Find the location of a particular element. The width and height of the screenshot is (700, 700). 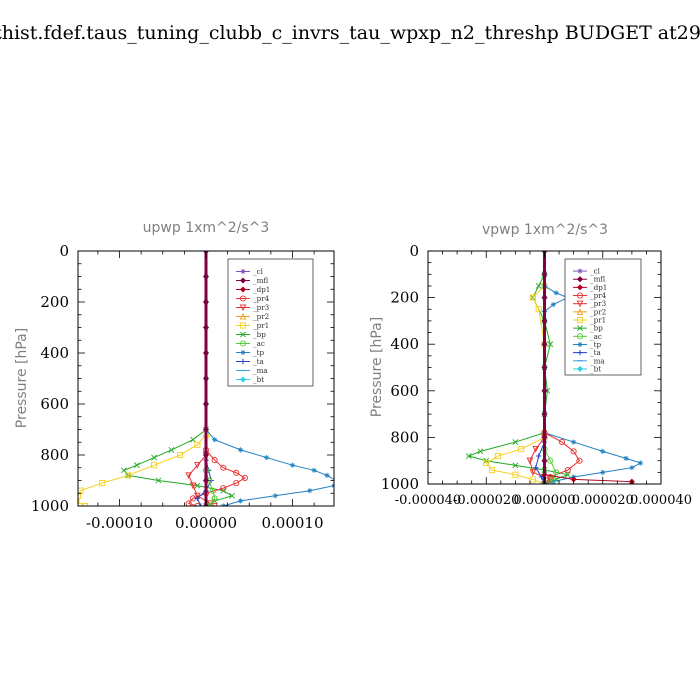

legend-label_pr4: _pr4 is located at coordinates (261, 298).